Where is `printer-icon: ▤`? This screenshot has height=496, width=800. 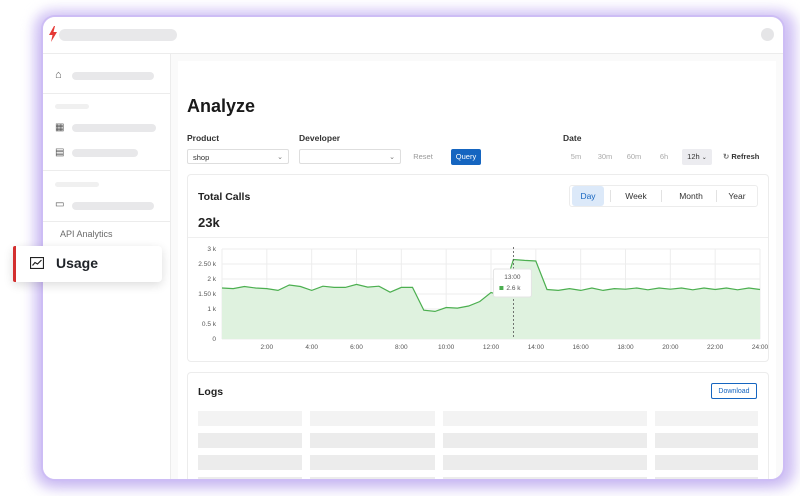 printer-icon: ▤ is located at coordinates (60, 152).